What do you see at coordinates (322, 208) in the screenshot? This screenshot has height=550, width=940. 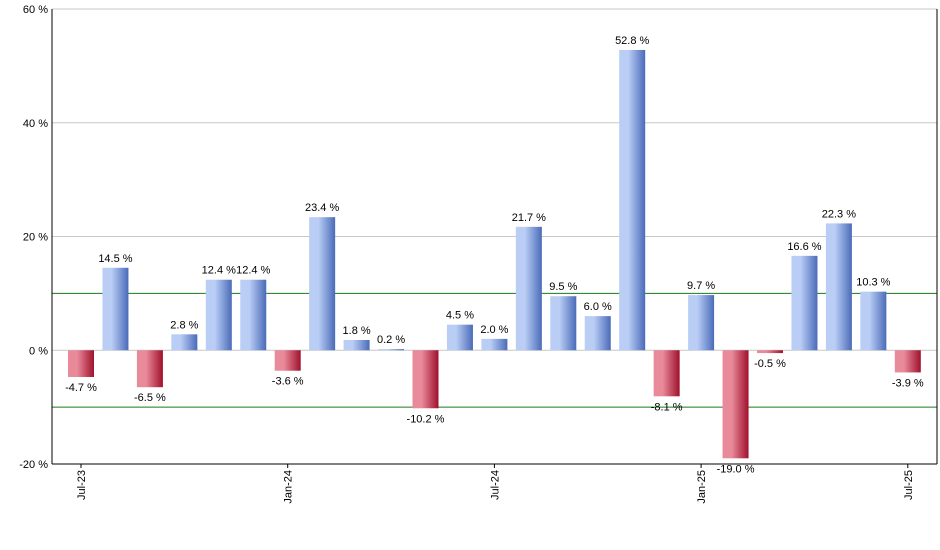 I see `bar-value-label: 23.4 %` at bounding box center [322, 208].